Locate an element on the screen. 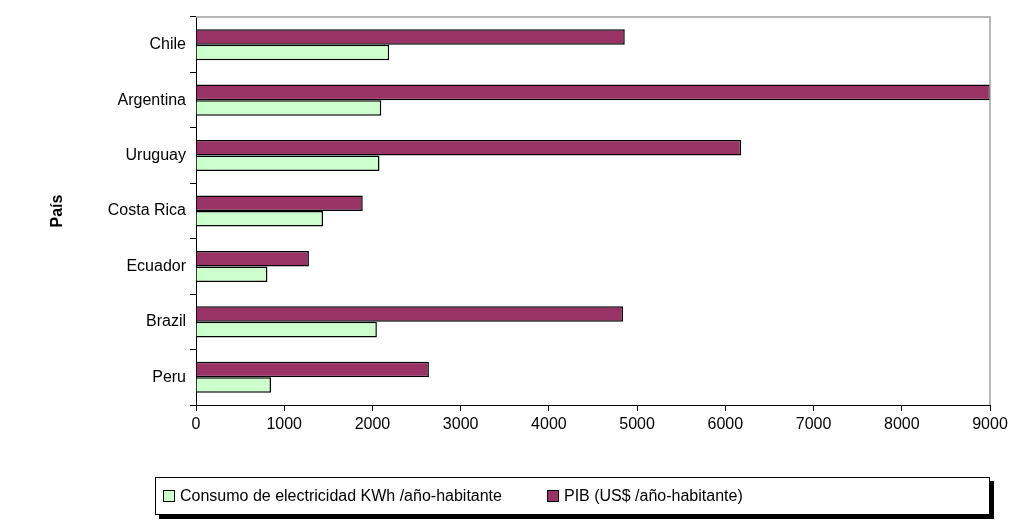  x-tick-label: 9000 is located at coordinates (990, 424).